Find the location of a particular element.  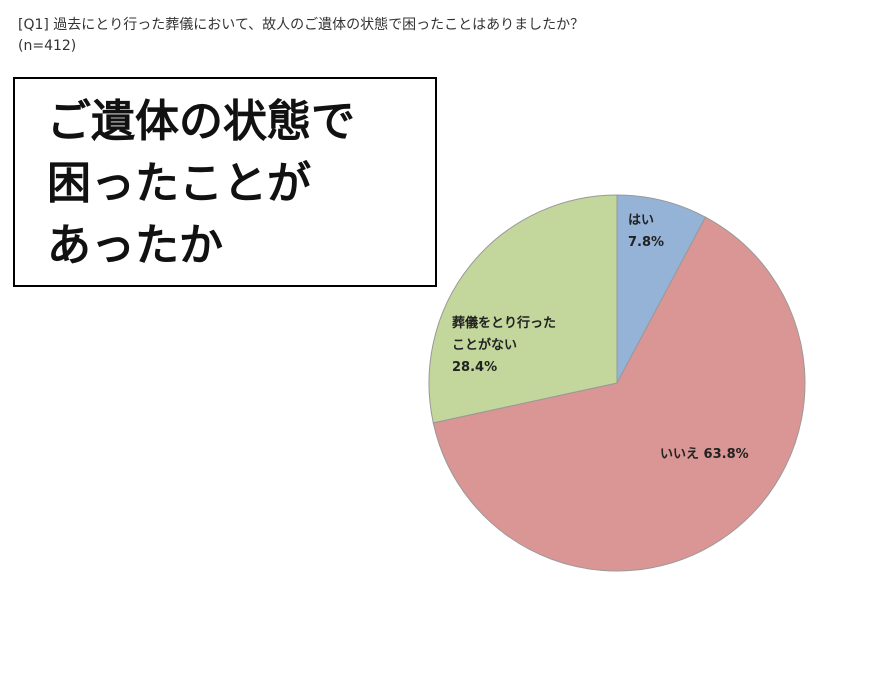

slice-label: はい 7.8% is located at coordinates (658, 232).